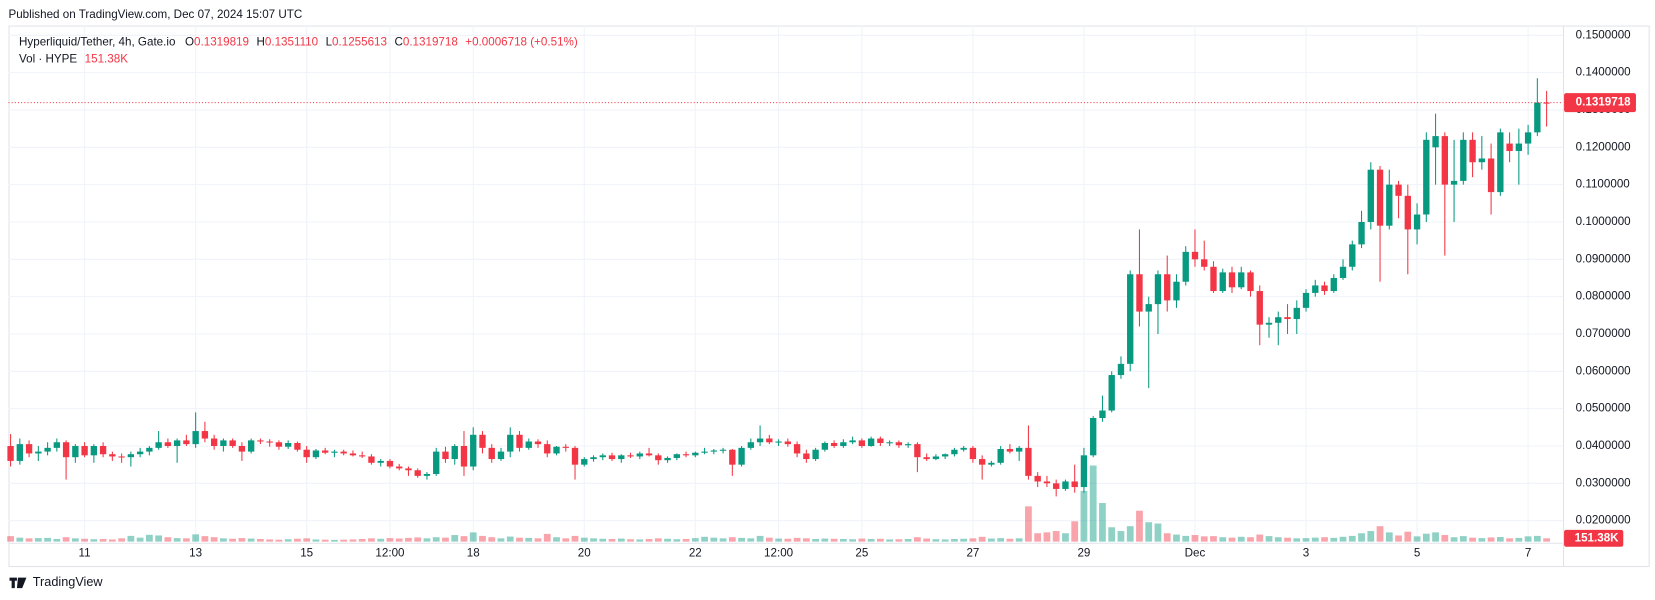 Image resolution: width=1655 pixels, height=600 pixels. Describe the element at coordinates (1603, 146) in the screenshot. I see `y-tick-label: 0.1200000` at that location.